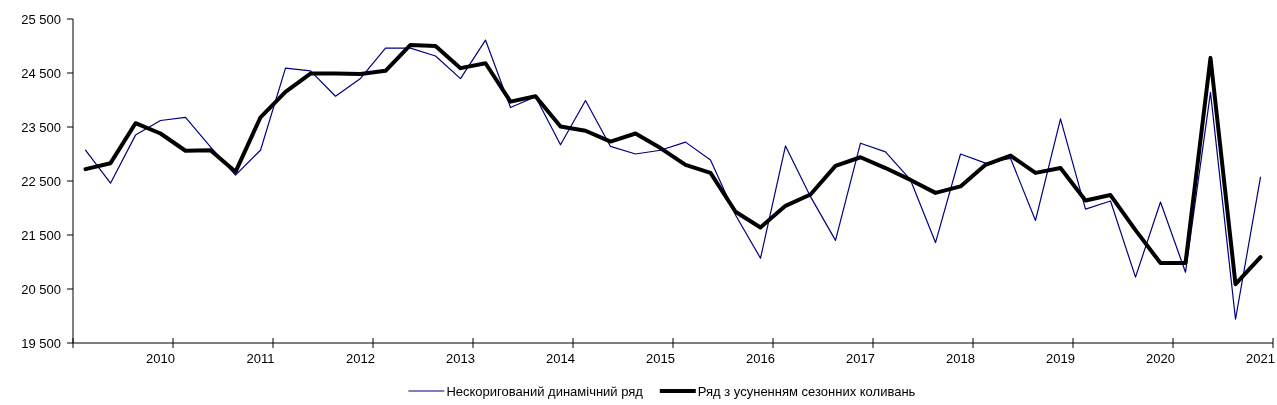 Image resolution: width=1277 pixels, height=405 pixels. What do you see at coordinates (160, 358) in the screenshot?
I see `x-tick-label: 2010` at bounding box center [160, 358].